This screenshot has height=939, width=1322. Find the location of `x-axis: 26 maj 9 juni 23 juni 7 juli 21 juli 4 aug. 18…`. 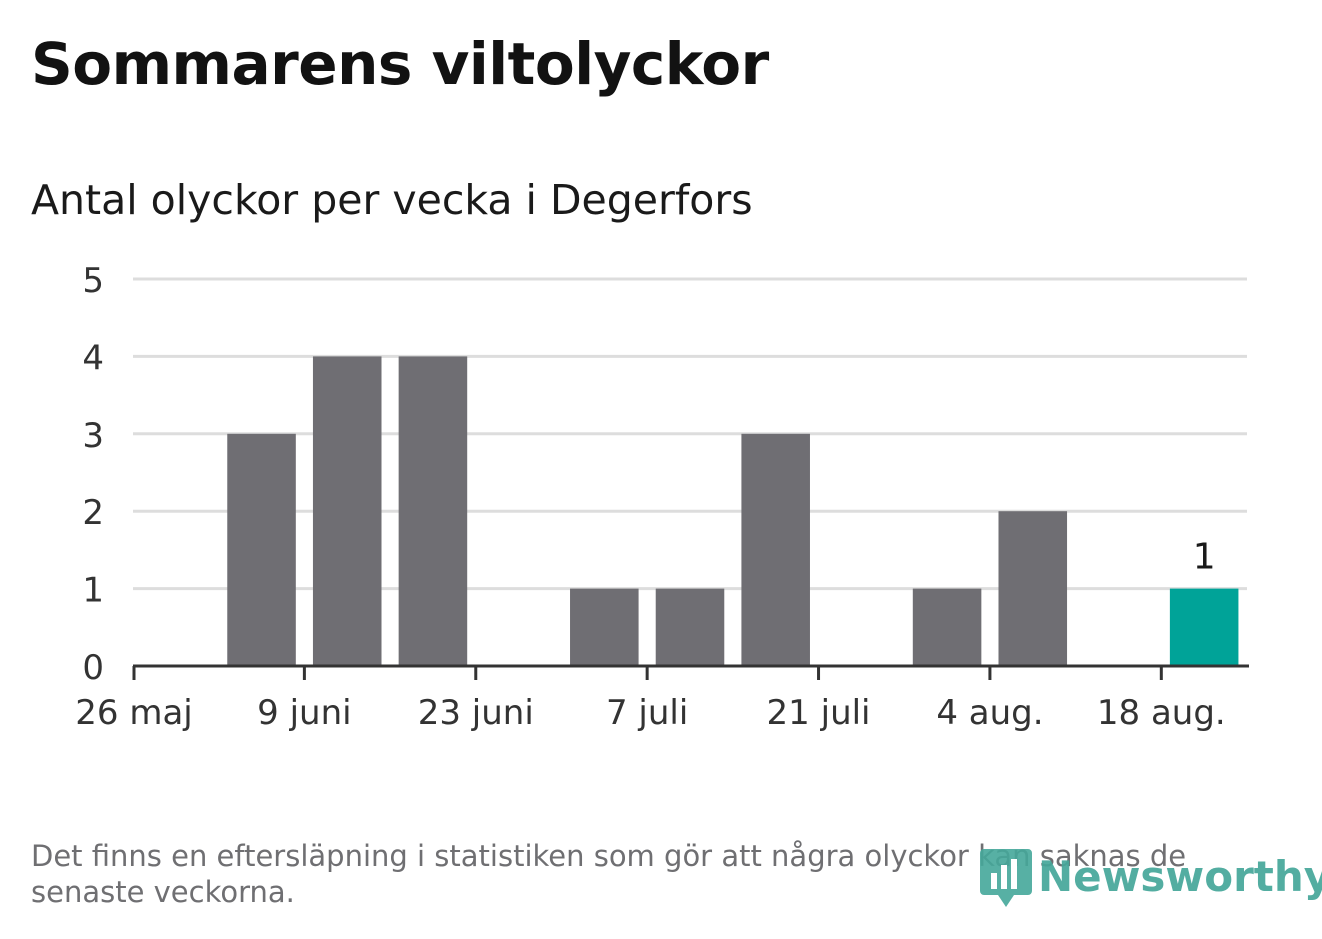

x-axis: 26 maj 9 juni 23 juni 7 juli 21 juli 4 aug. 18… is located at coordinates (662, 698).